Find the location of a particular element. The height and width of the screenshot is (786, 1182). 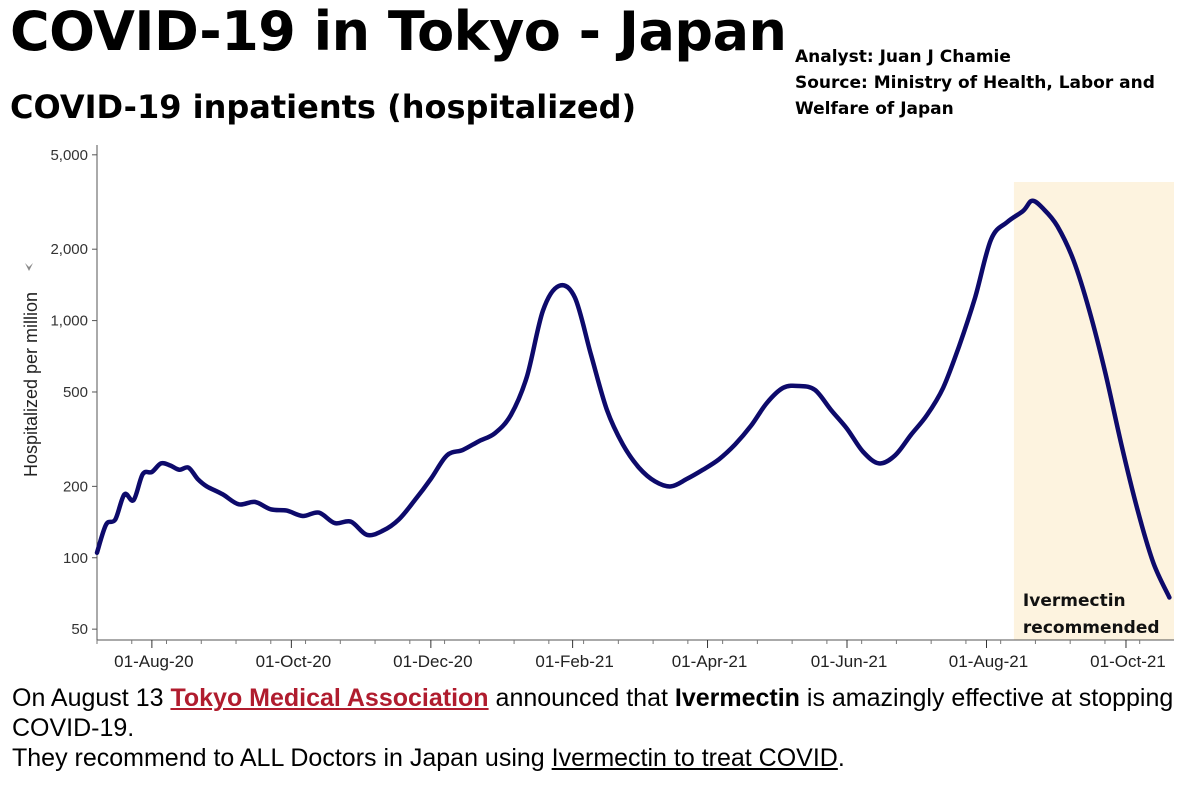

y-tick-label: 100 is located at coordinates (75, 558).